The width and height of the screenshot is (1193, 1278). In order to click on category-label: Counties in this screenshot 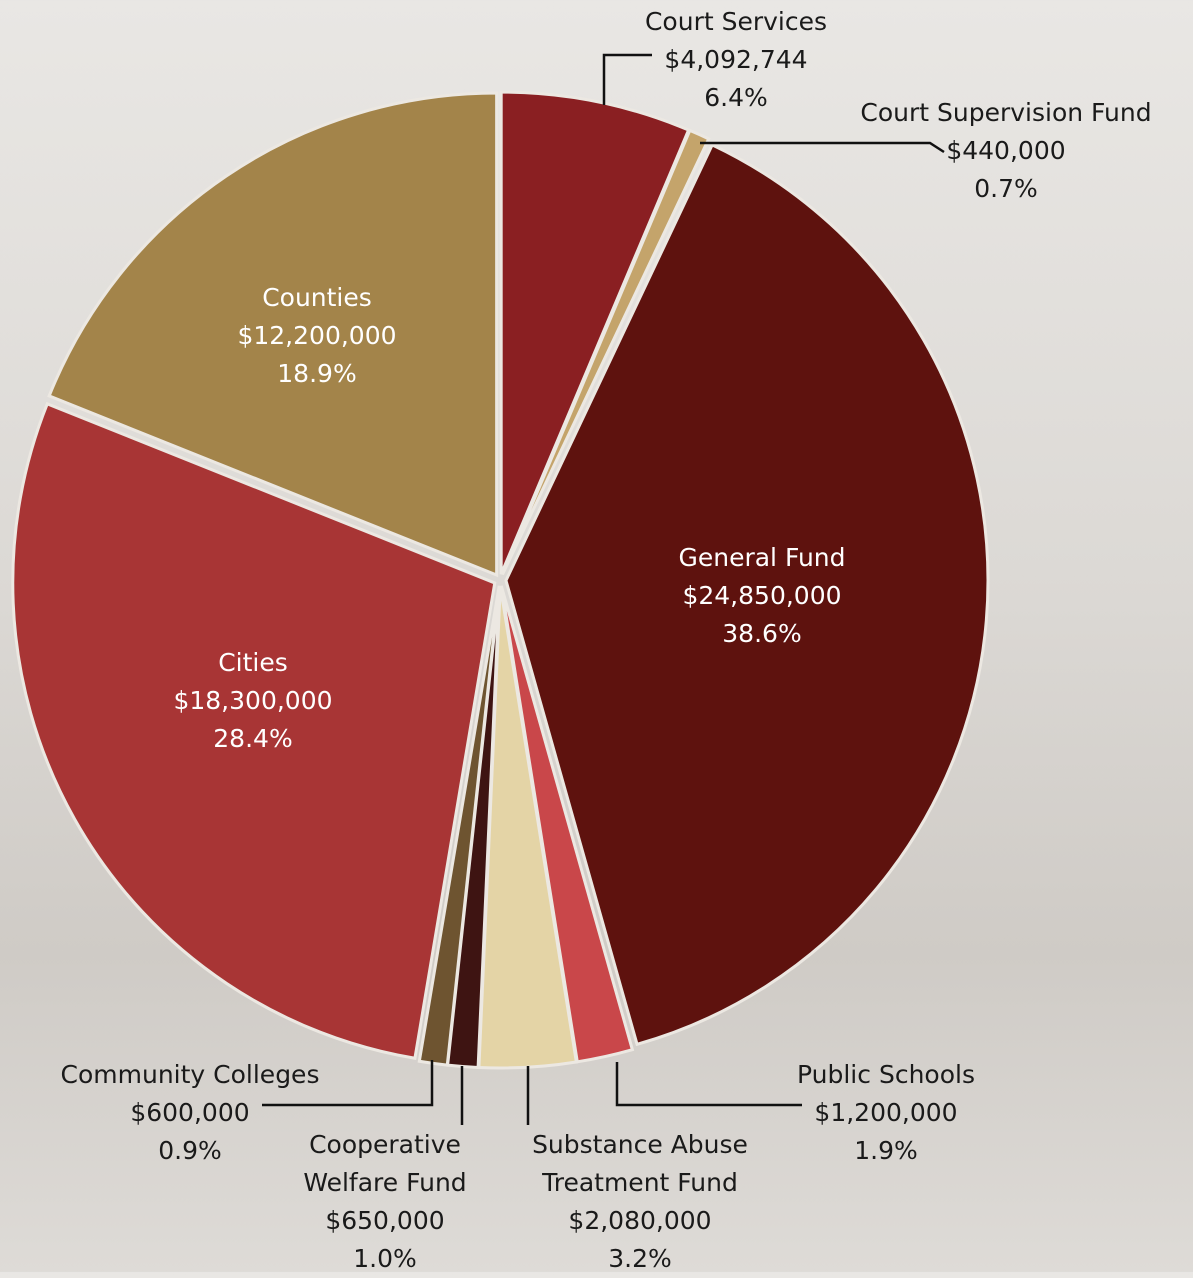, I will do `click(317, 297)`.